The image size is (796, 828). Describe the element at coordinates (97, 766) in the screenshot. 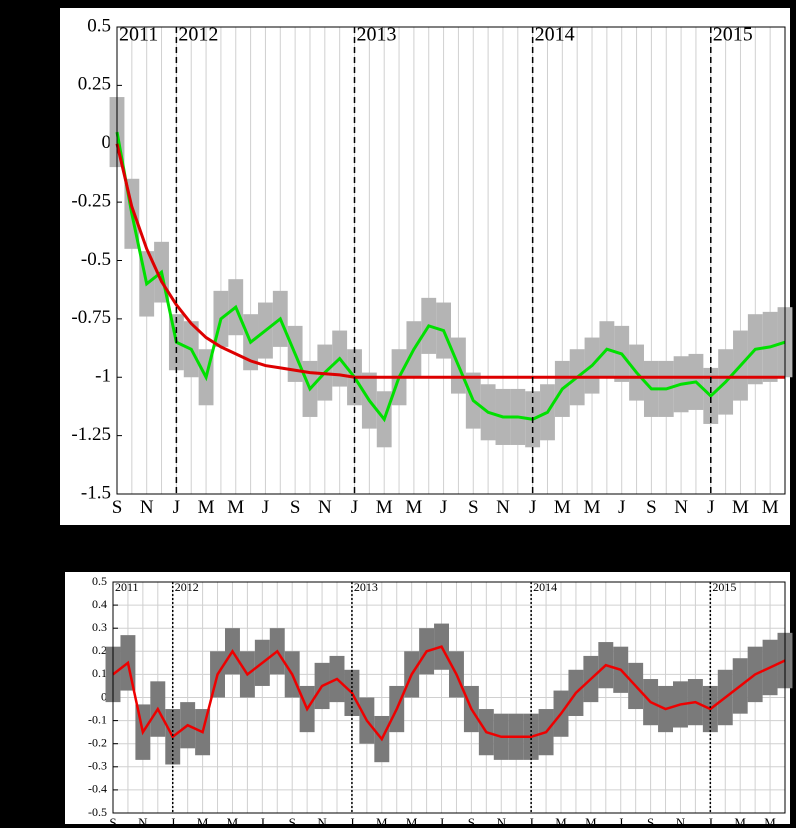

I see `y-tick-label: -0.3` at that location.